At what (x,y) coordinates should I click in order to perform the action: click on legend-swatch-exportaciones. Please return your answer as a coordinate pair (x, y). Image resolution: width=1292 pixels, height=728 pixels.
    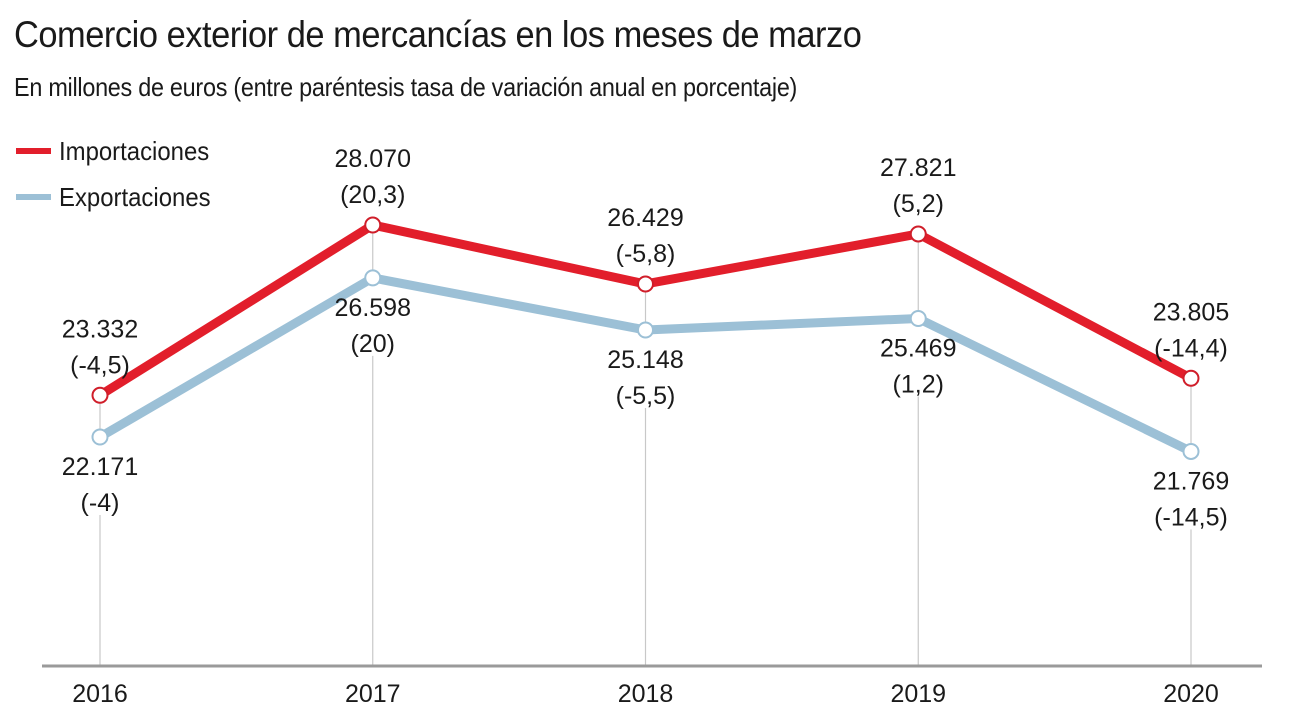
    Looking at the image, I should click on (33, 197).